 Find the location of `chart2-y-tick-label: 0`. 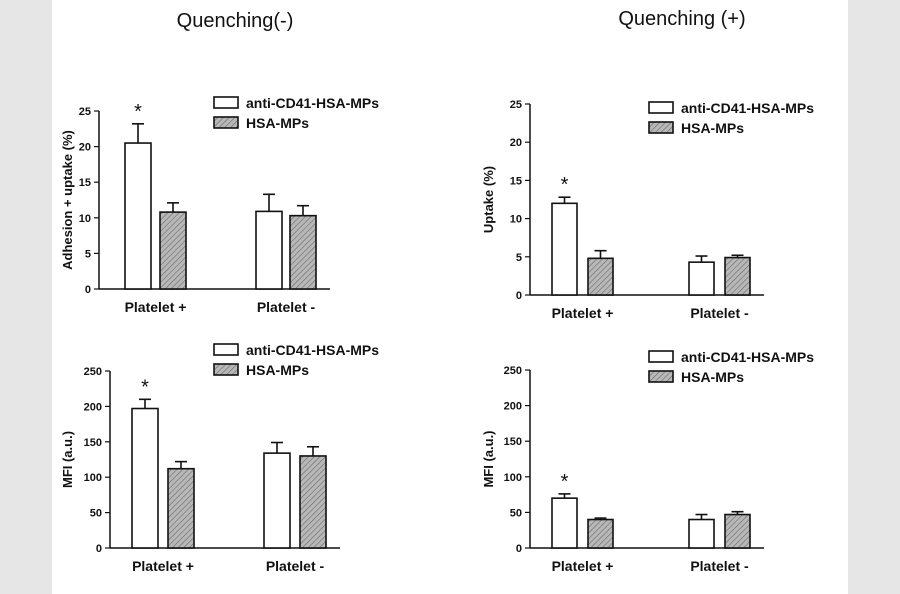

chart2-y-tick-label: 0 is located at coordinates (519, 296).